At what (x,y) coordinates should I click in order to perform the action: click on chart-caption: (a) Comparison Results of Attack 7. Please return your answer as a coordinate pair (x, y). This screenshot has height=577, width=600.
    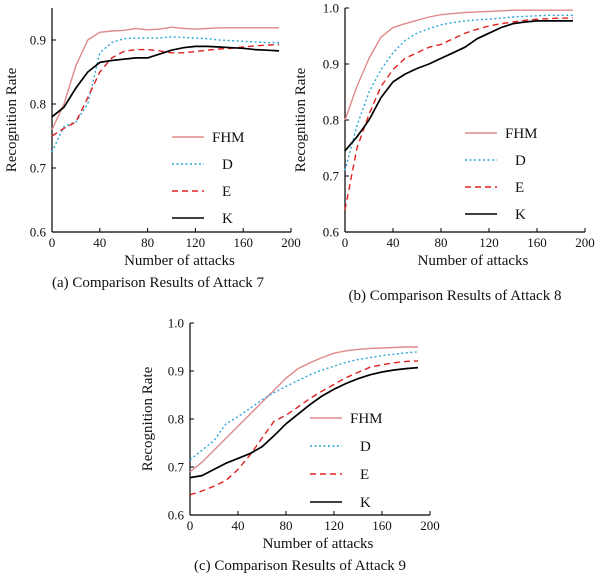
    Looking at the image, I should click on (158, 283).